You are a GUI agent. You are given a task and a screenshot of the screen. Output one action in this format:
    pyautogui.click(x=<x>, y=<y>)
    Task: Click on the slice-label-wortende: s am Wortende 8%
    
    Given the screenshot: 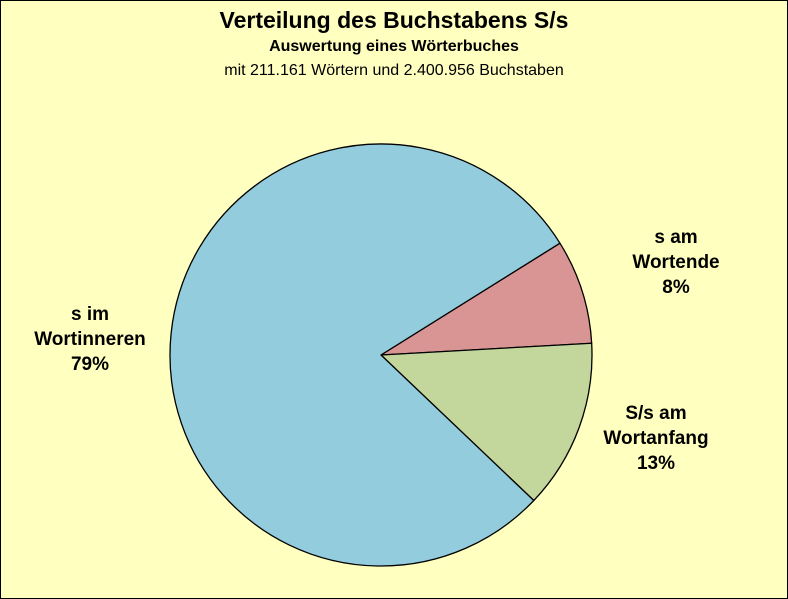 What is the action you would take?
    pyautogui.click(x=676, y=262)
    